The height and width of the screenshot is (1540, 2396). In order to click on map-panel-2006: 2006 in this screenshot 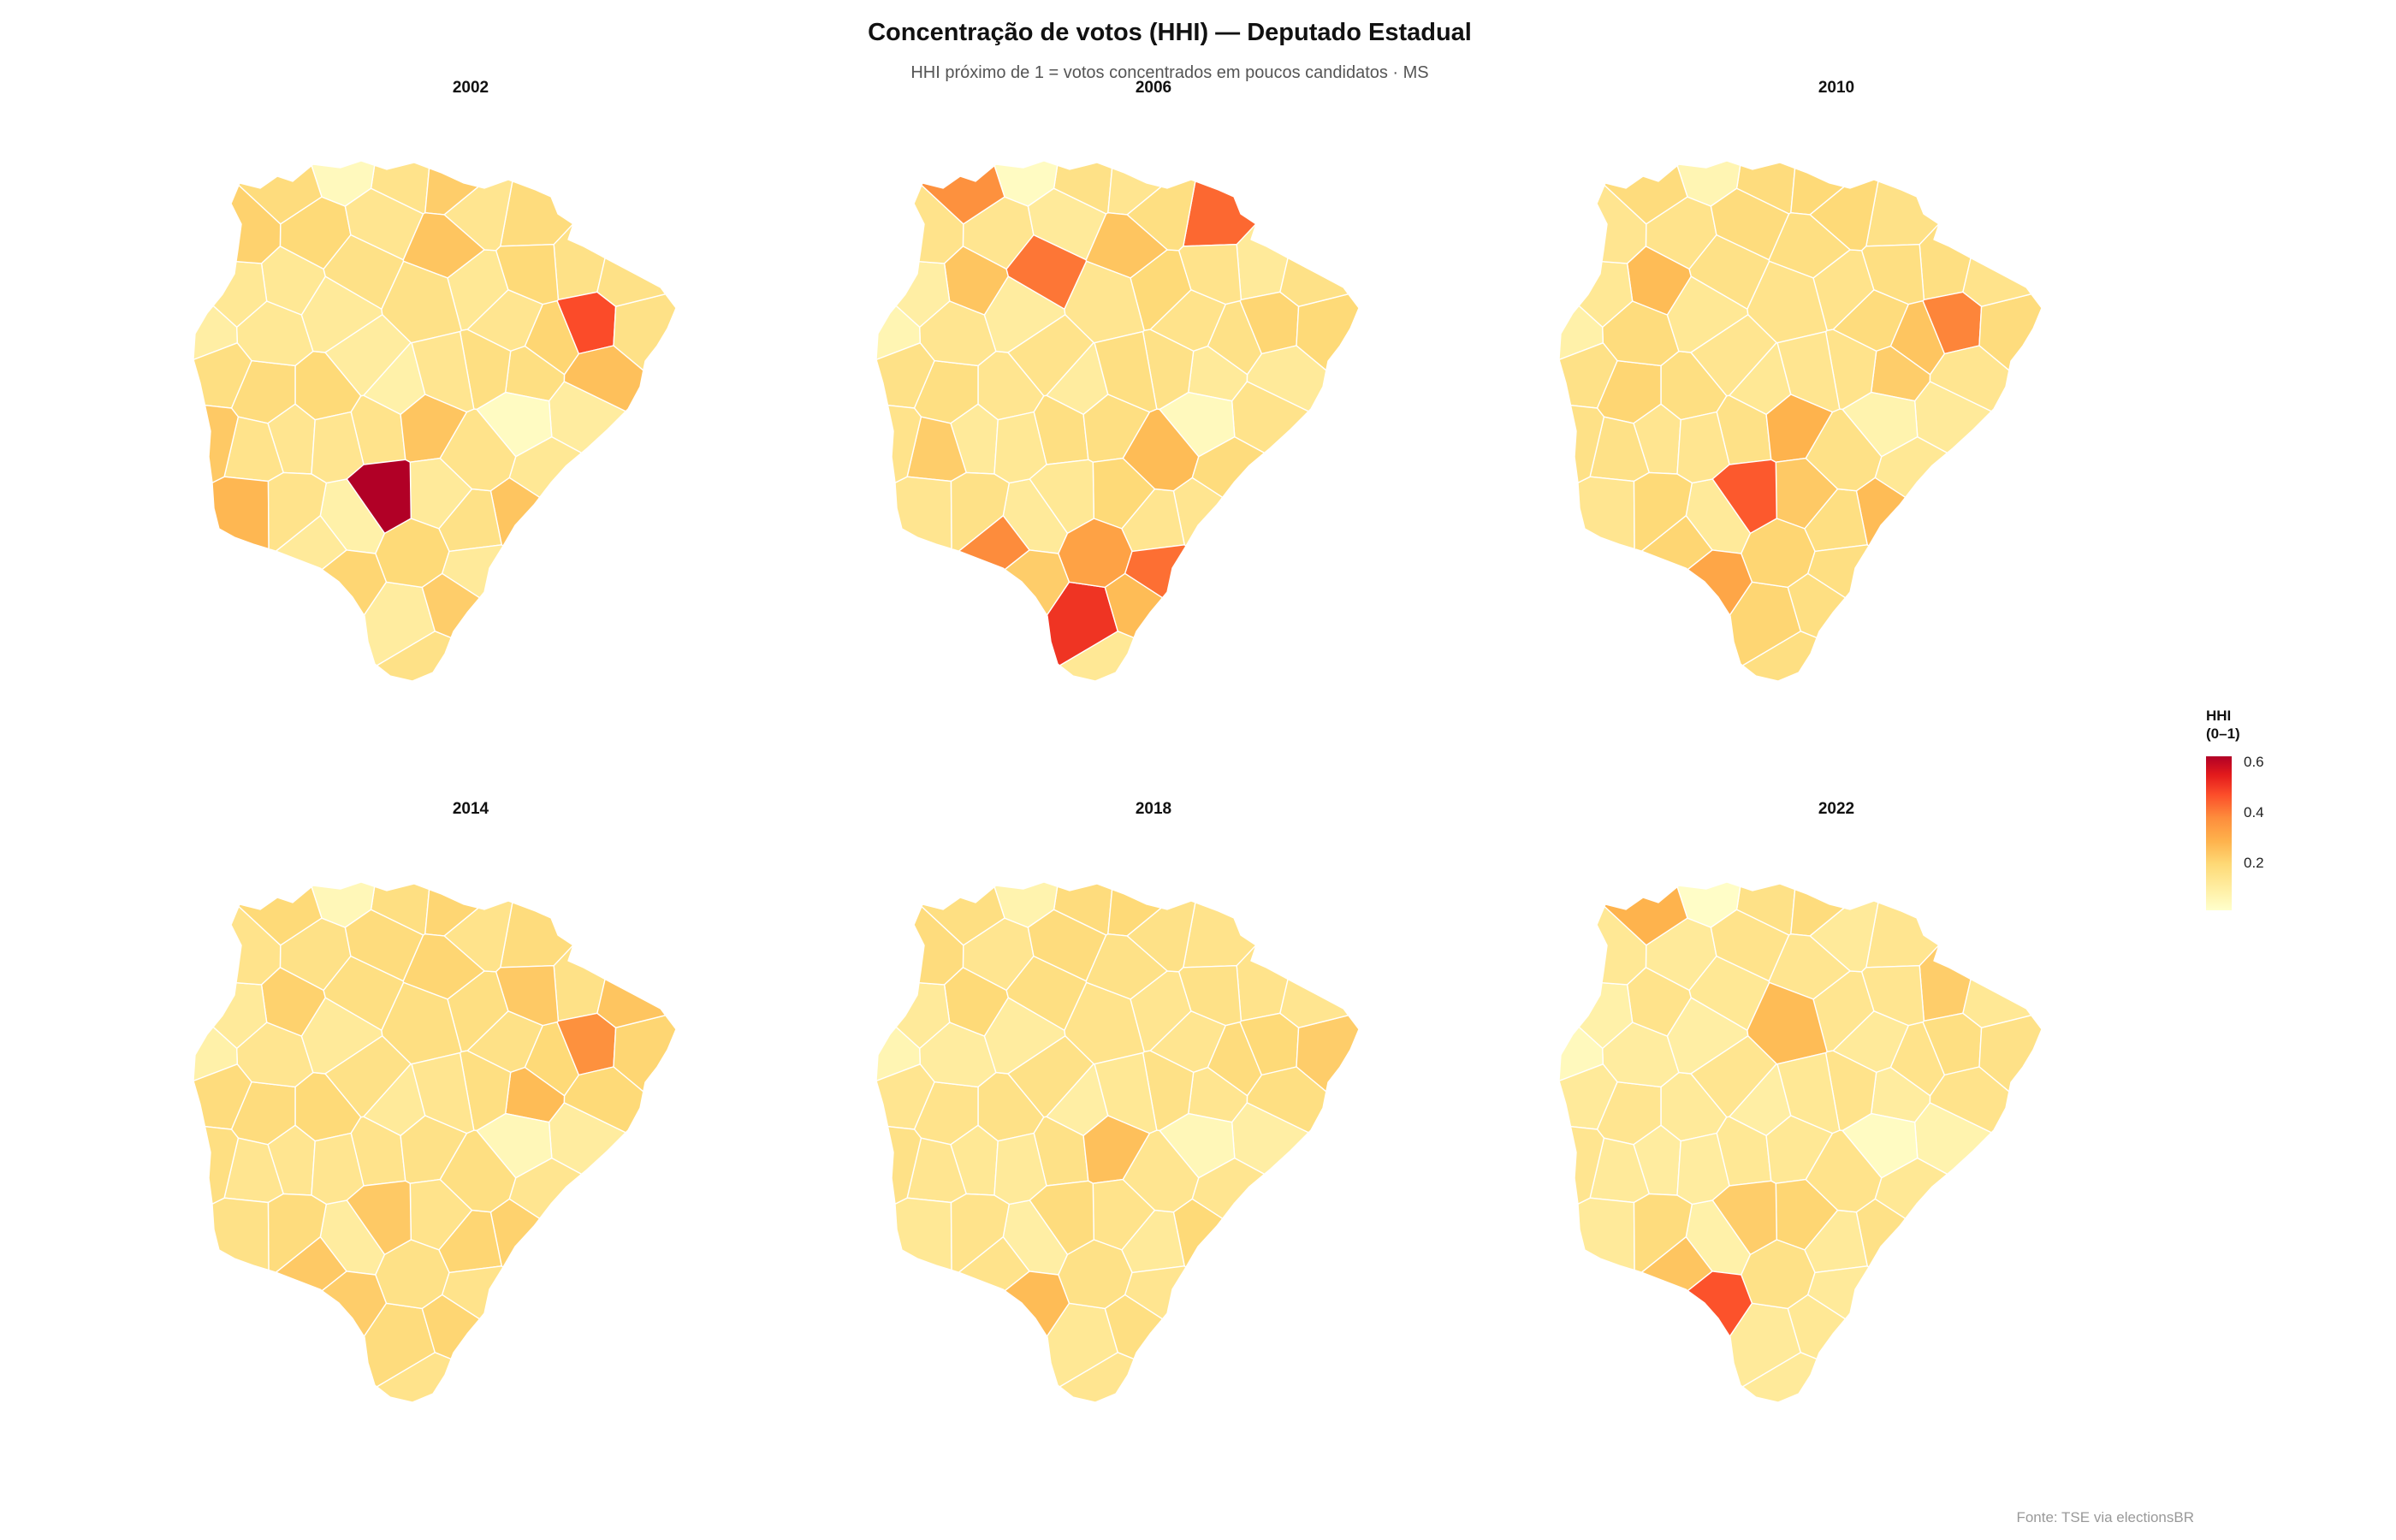, I will do `click(1154, 417)`.